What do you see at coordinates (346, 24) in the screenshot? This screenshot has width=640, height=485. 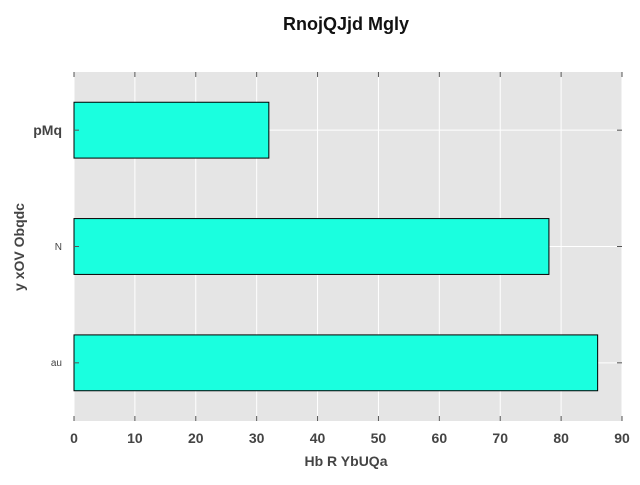 I see `chart-title: RnojQJjd Mgly` at bounding box center [346, 24].